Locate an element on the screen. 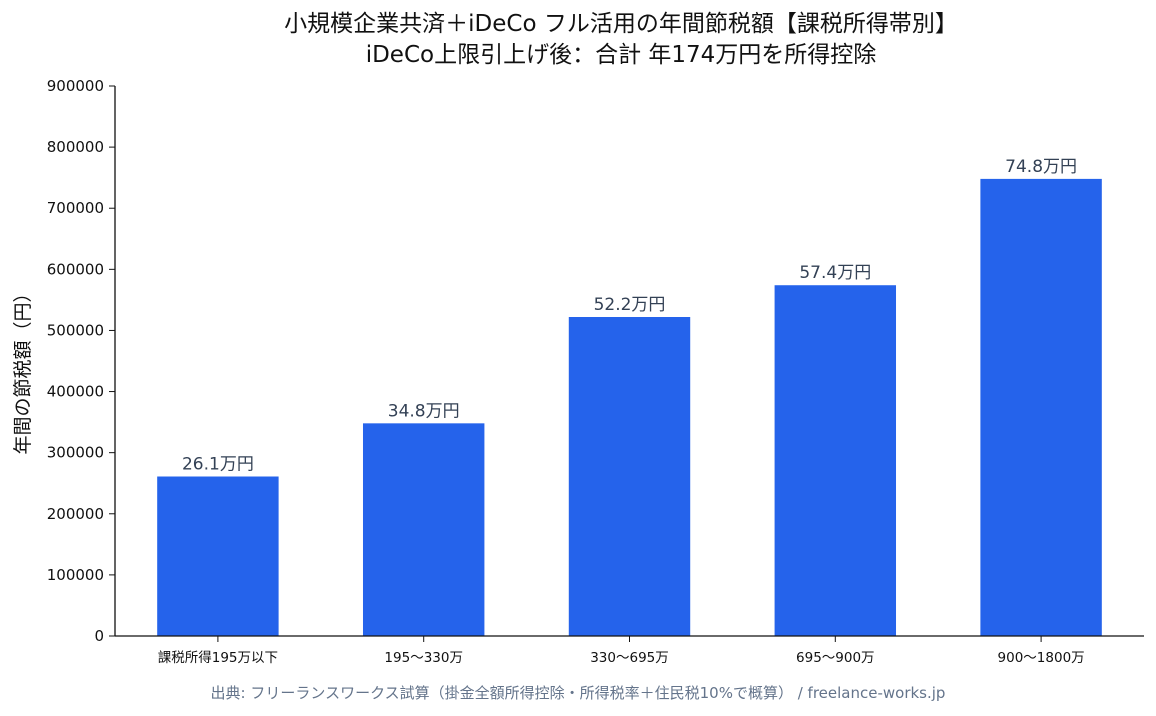 The width and height of the screenshot is (1156, 716). y-tick-label: 900000 is located at coordinates (75, 86).